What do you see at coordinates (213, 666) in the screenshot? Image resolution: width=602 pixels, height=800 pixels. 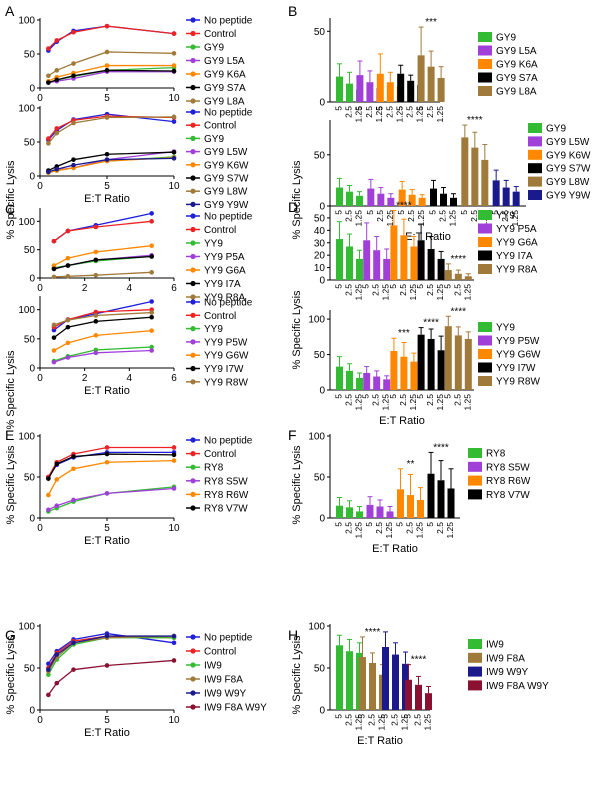 I see `legend-entry: IW9` at bounding box center [213, 666].